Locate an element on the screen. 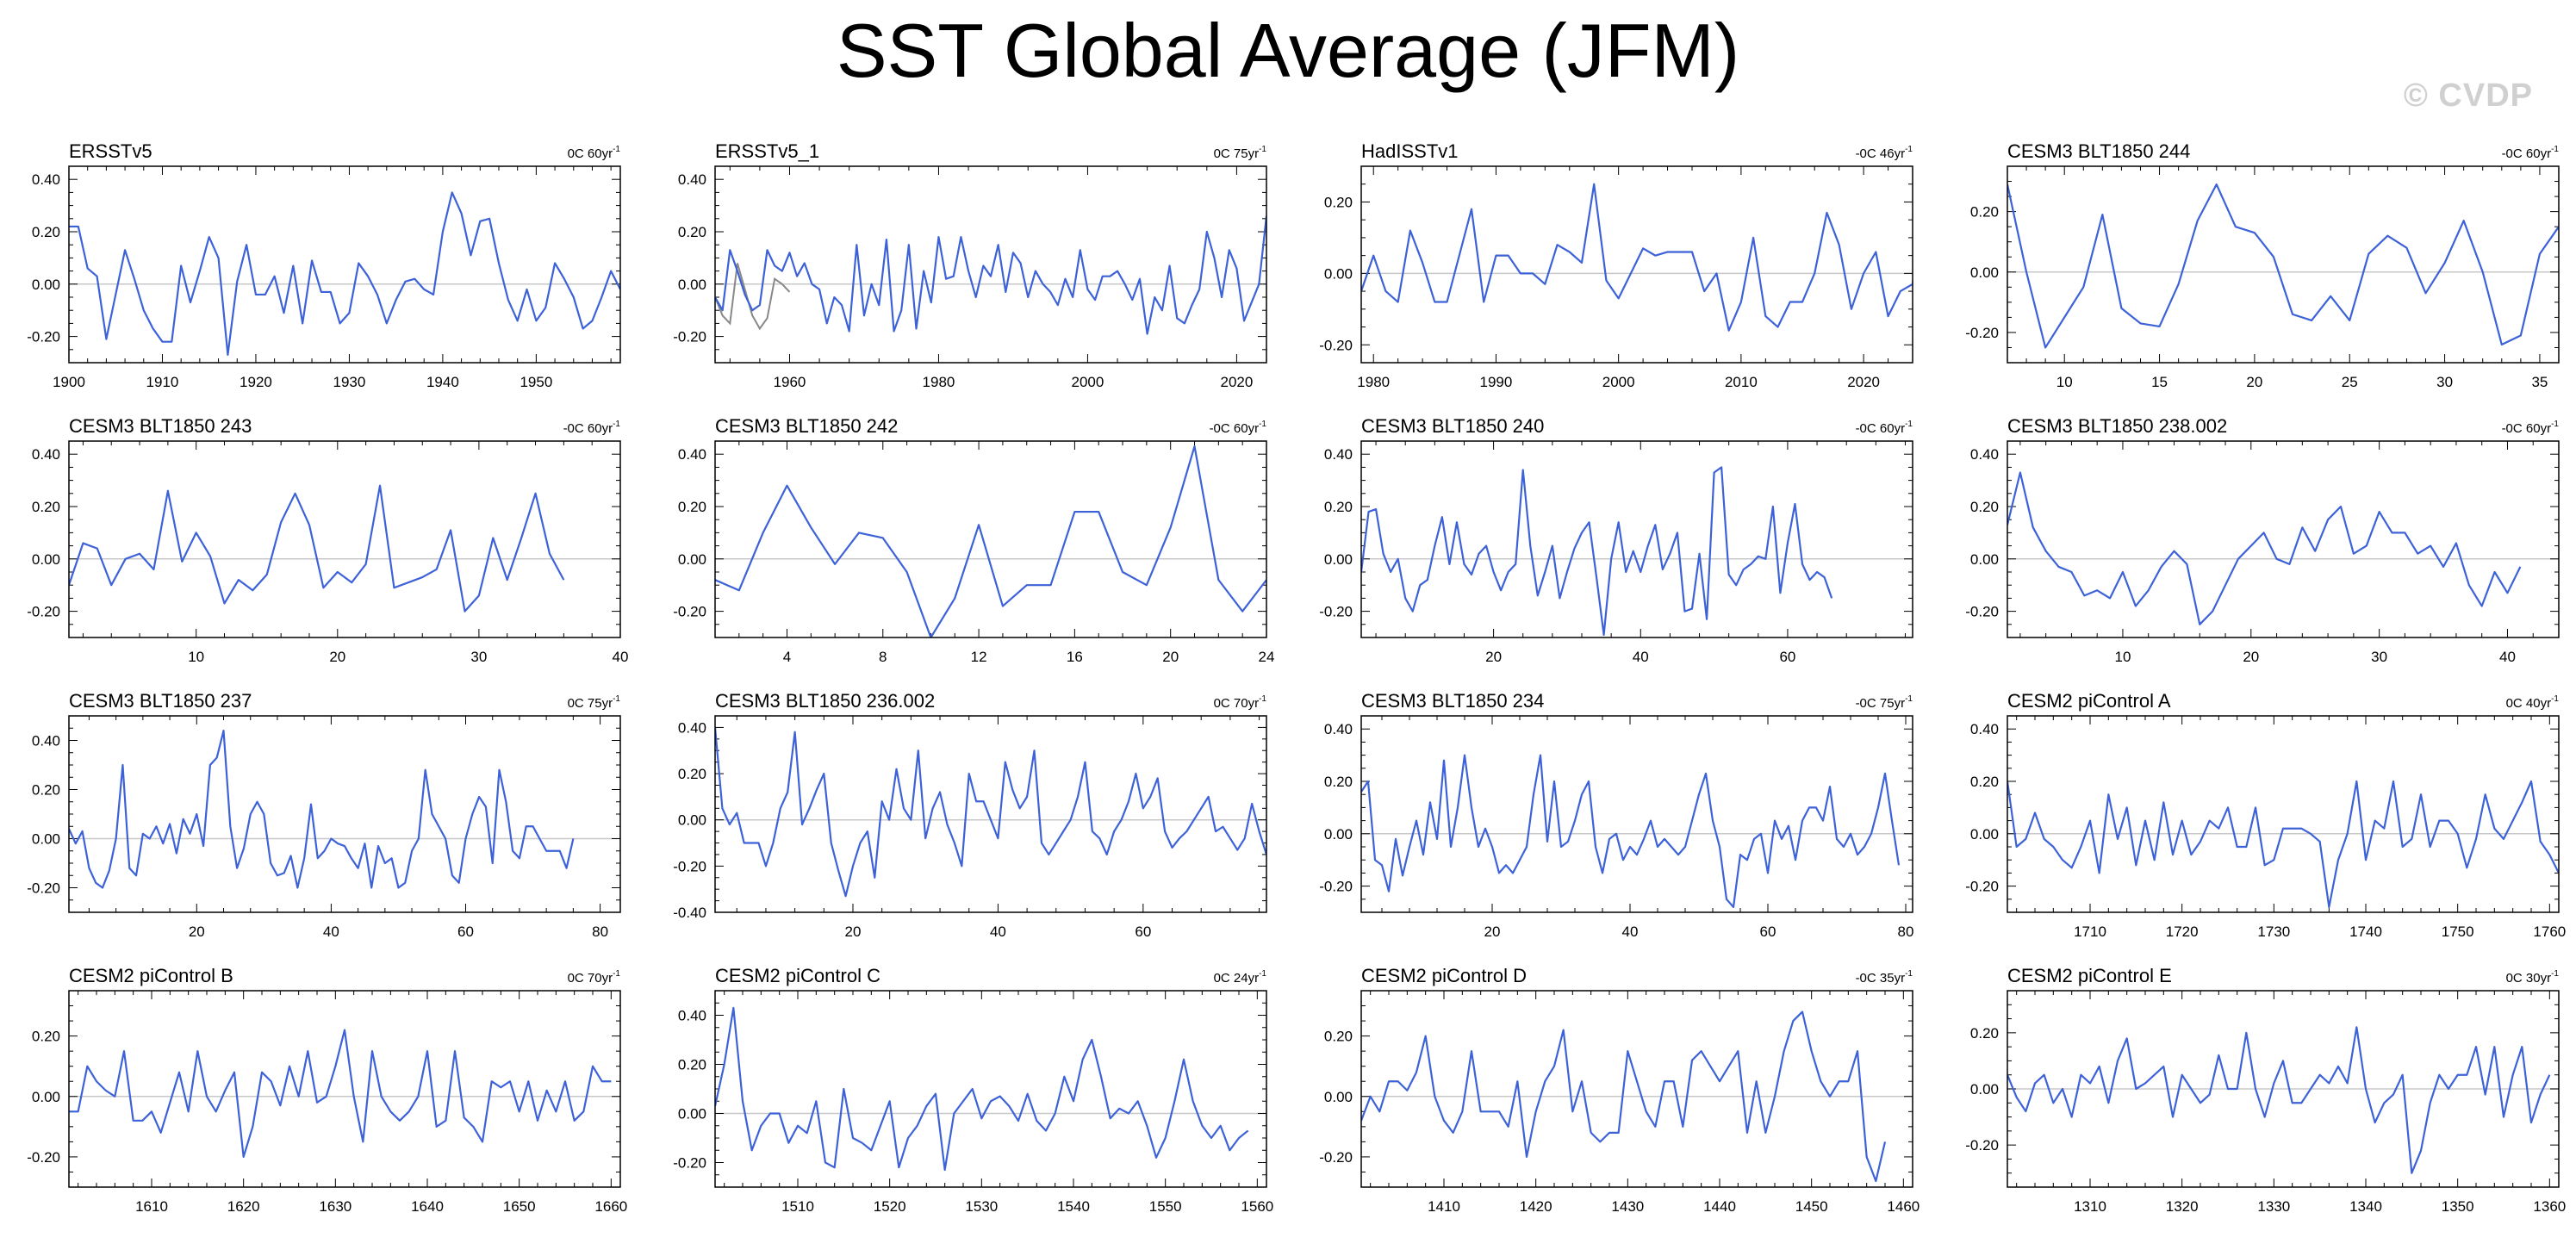 This screenshot has width=2576, height=1250. x-tick-label: 15 is located at coordinates (2159, 382).